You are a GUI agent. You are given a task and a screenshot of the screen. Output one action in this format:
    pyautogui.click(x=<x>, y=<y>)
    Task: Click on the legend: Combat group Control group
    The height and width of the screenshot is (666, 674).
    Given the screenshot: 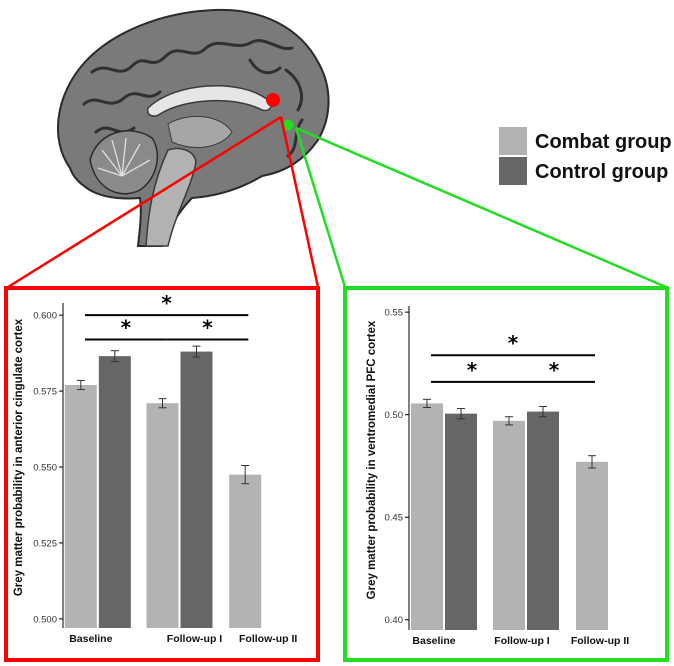 What is the action you would take?
    pyautogui.click(x=585, y=156)
    